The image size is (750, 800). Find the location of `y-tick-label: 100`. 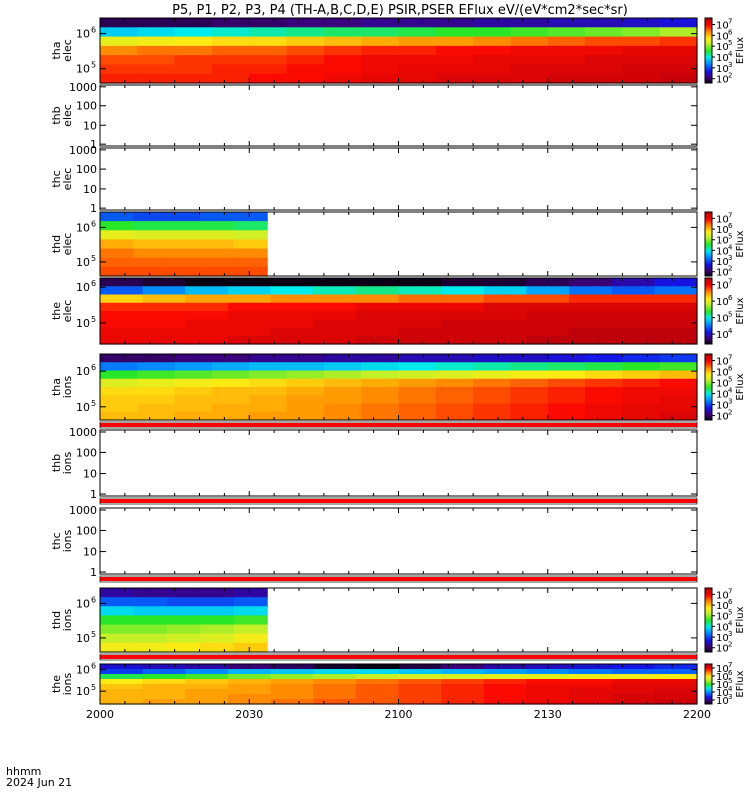

y-tick-label: 100 is located at coordinates (86, 169).